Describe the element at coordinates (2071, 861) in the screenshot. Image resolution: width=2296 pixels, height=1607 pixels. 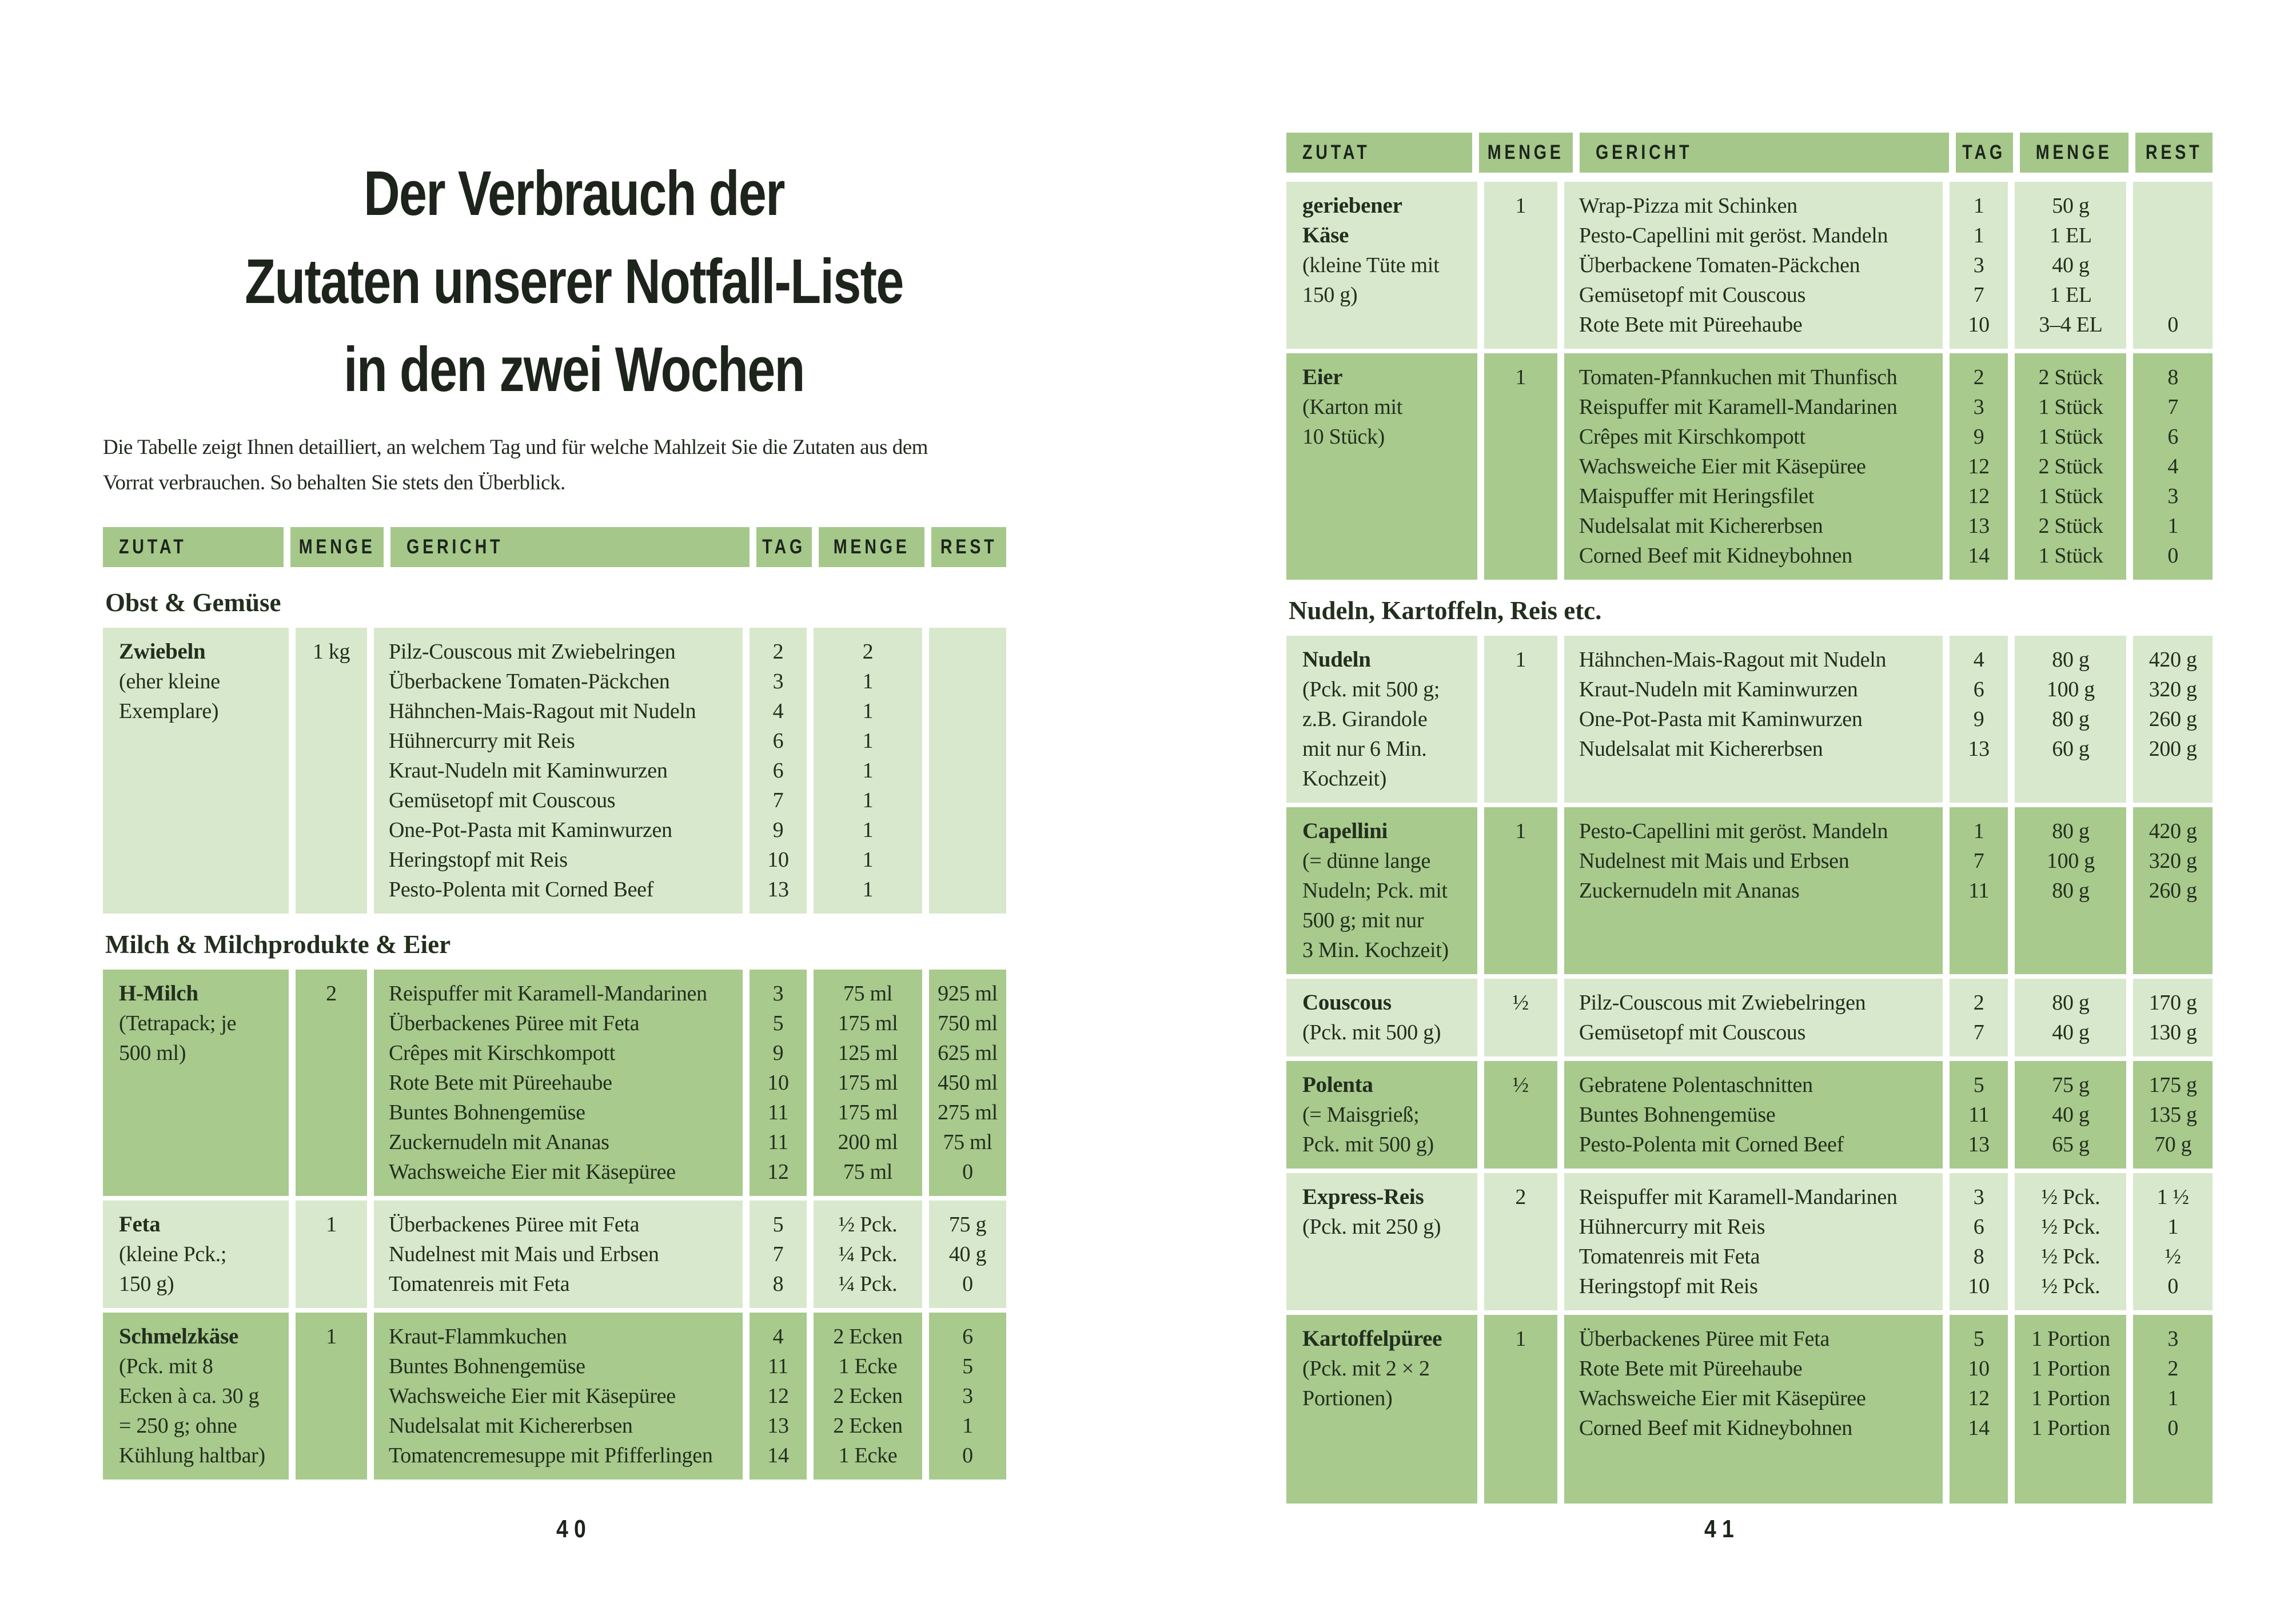
I see `dish-menge-value: 100 g` at that location.